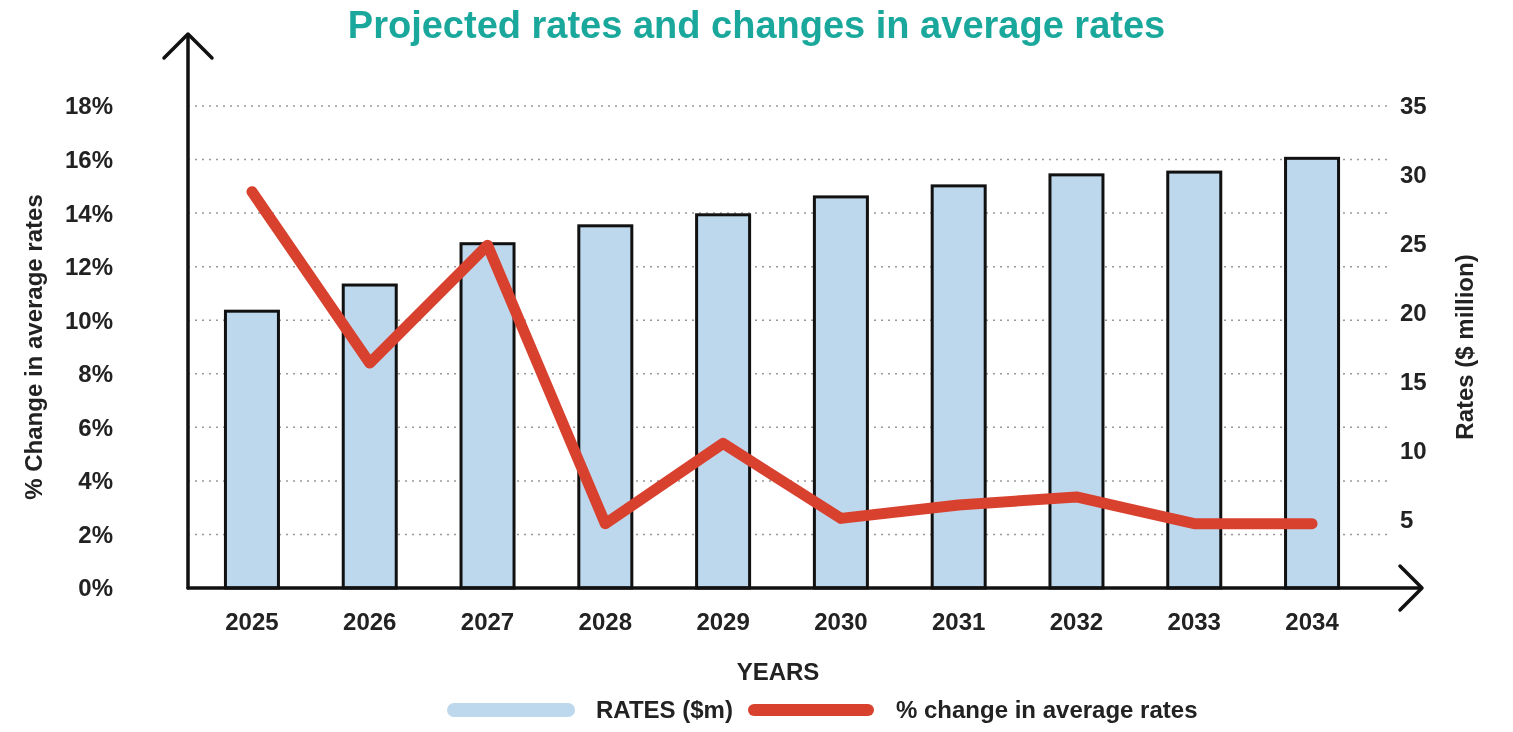  Describe the element at coordinates (370, 621) in the screenshot. I see `x-tick-label: 2026` at that location.